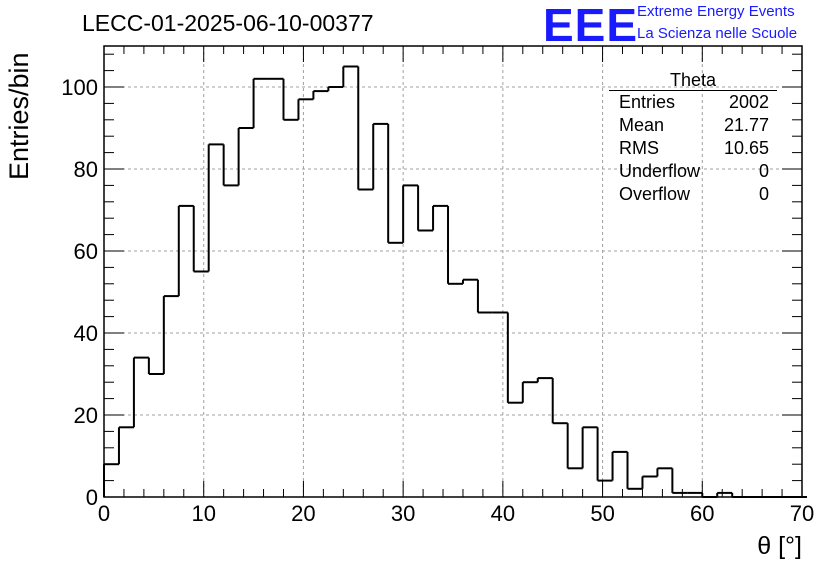  What do you see at coordinates (693, 80) in the screenshot?
I see `stats-title: Theta` at bounding box center [693, 80].